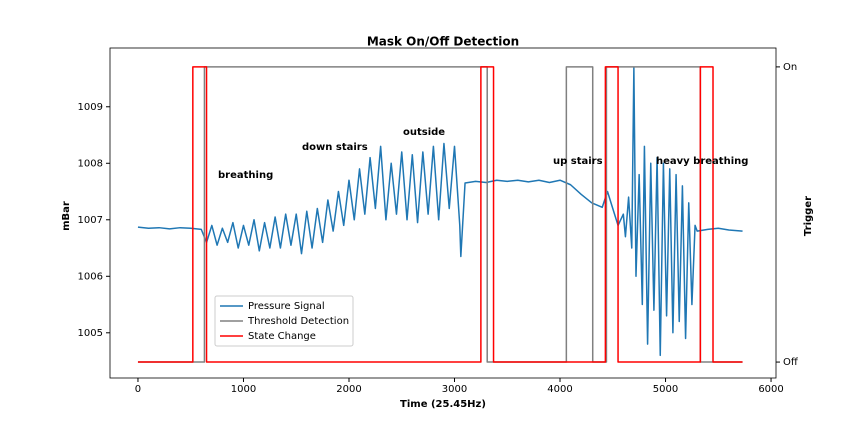 This screenshot has height=432, width=864. Describe the element at coordinates (578, 161) in the screenshot. I see `annotation: up stairs` at that location.